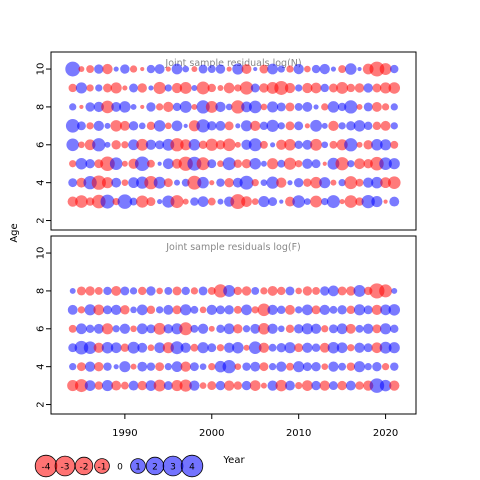 Image resolution: width=480 pixels, height=480 pixels. I want to click on legend-label: 2, so click(155, 468).